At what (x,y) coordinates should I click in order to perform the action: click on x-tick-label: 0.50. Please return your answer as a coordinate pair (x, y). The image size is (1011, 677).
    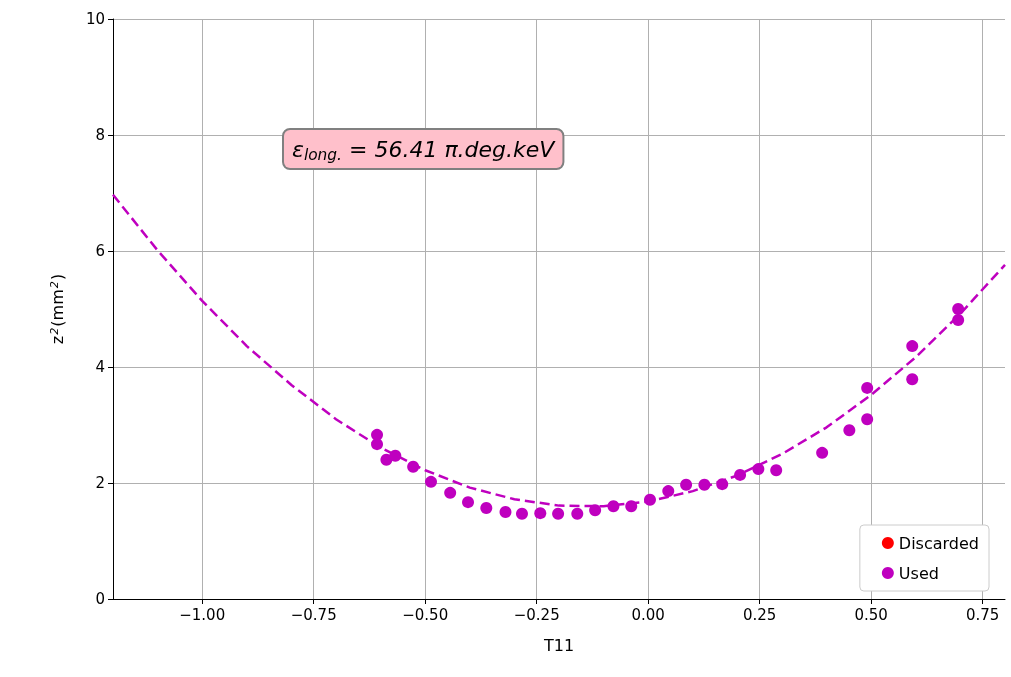
    Looking at the image, I should click on (871, 614).